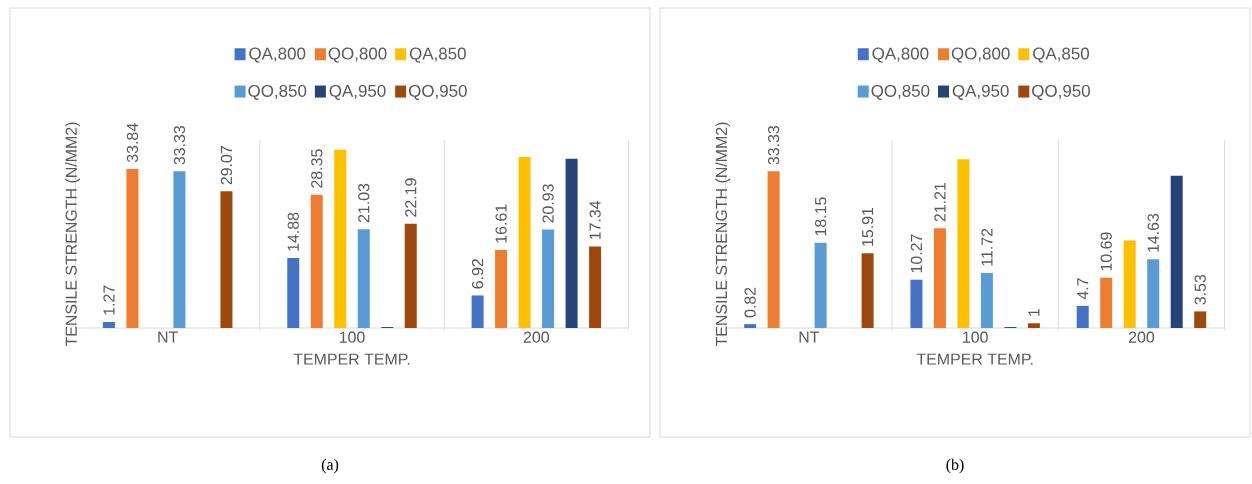  What do you see at coordinates (226, 165) in the screenshot?
I see `data-label: 29.07` at bounding box center [226, 165].